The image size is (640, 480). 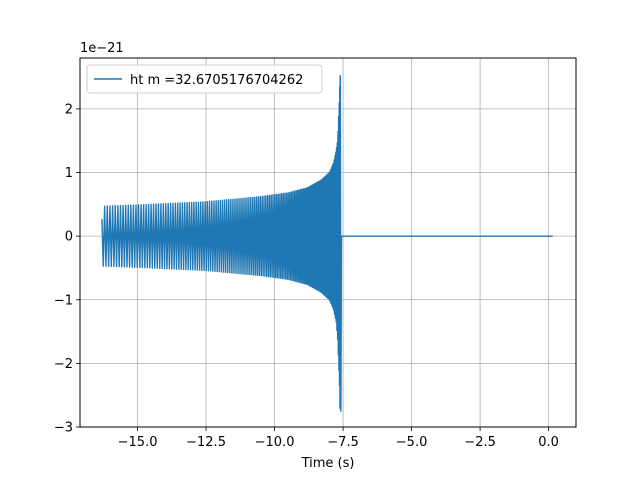 I want to click on y-tick-label: −2, so click(x=63, y=364).